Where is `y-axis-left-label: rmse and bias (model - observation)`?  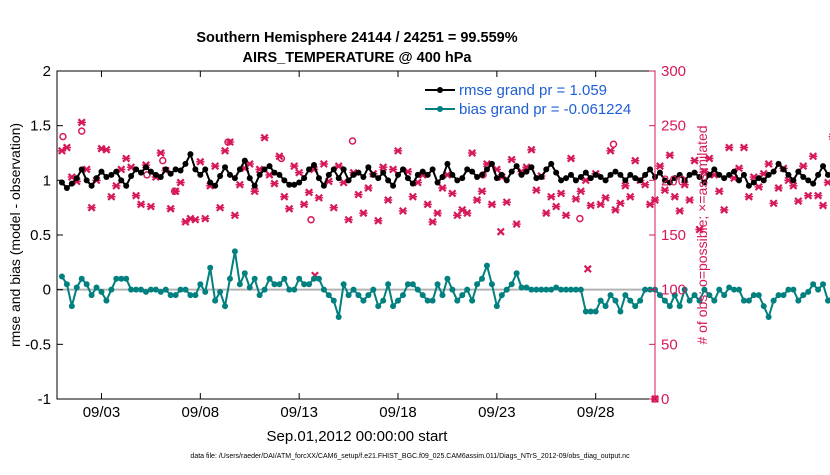
y-axis-left-label: rmse and bias (model - observation) is located at coordinates (15, 235).